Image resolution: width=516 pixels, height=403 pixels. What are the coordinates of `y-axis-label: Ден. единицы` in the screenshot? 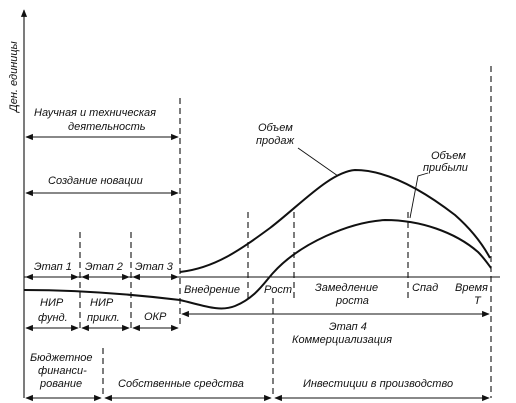 It's located at (14, 77).